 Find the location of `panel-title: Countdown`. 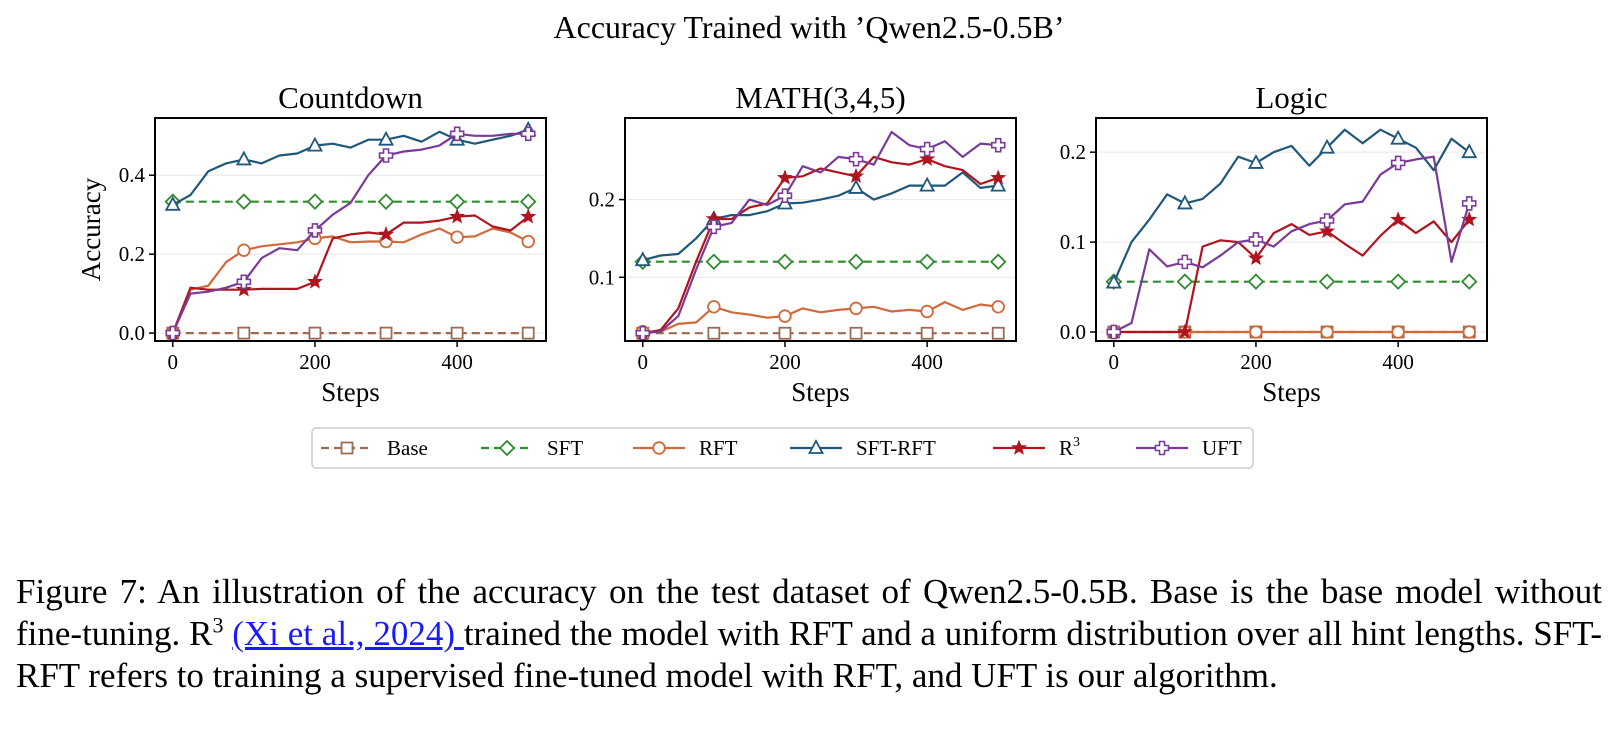

panel-title: Countdown is located at coordinates (350, 97).